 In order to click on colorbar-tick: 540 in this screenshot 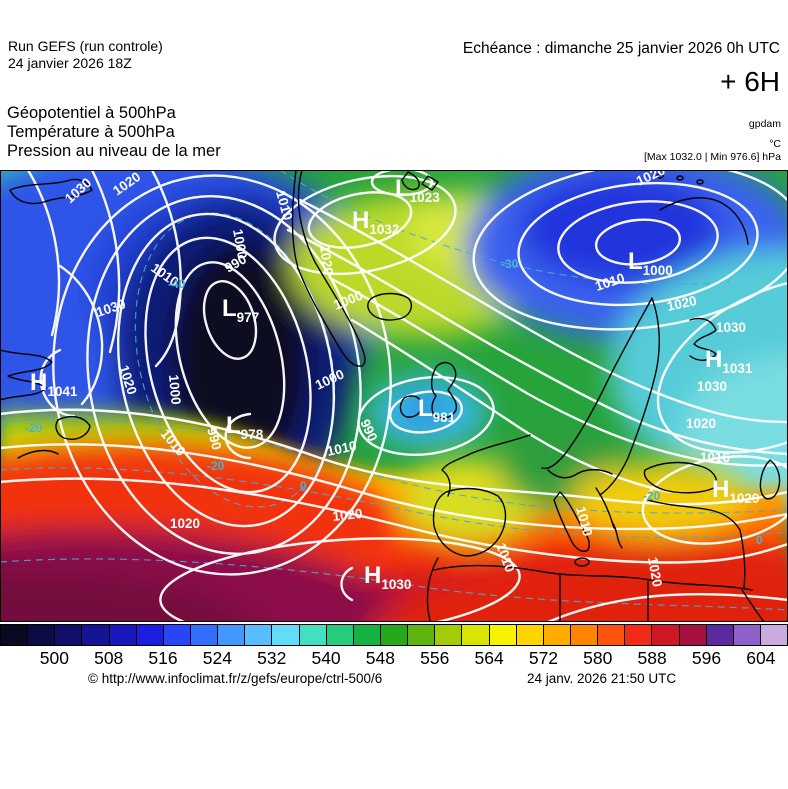, I will do `click(326, 658)`.